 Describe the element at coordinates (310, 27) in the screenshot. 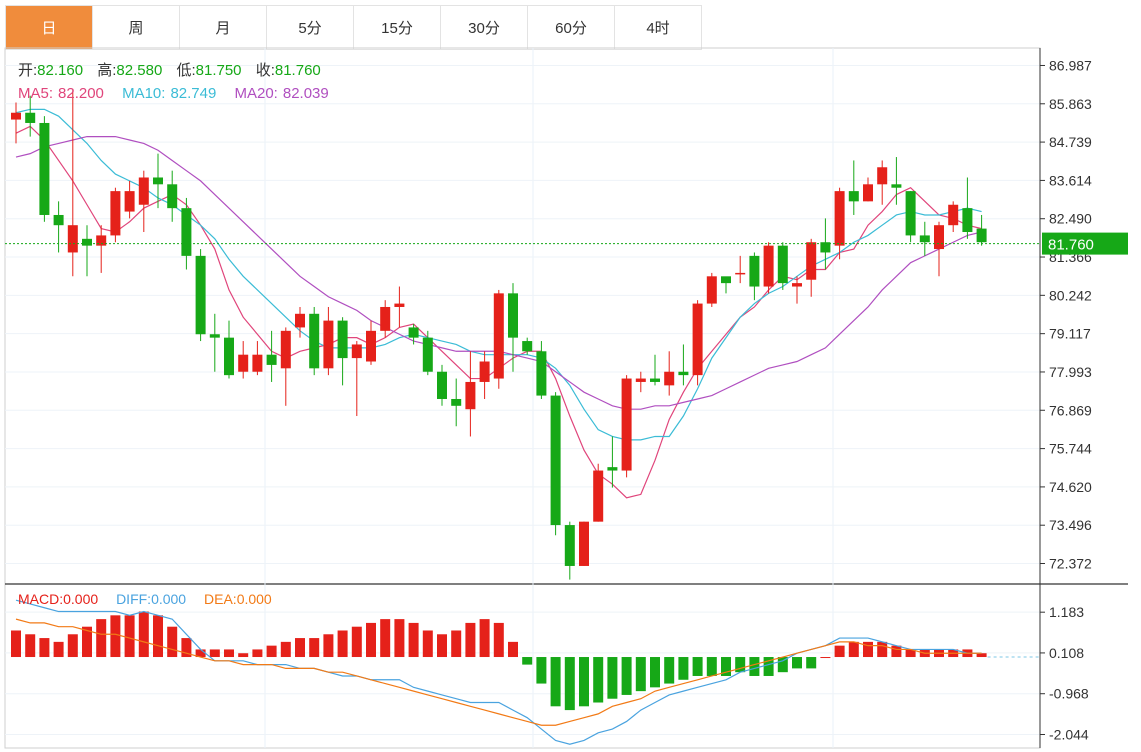

I see `tab-5min: 5分` at that location.